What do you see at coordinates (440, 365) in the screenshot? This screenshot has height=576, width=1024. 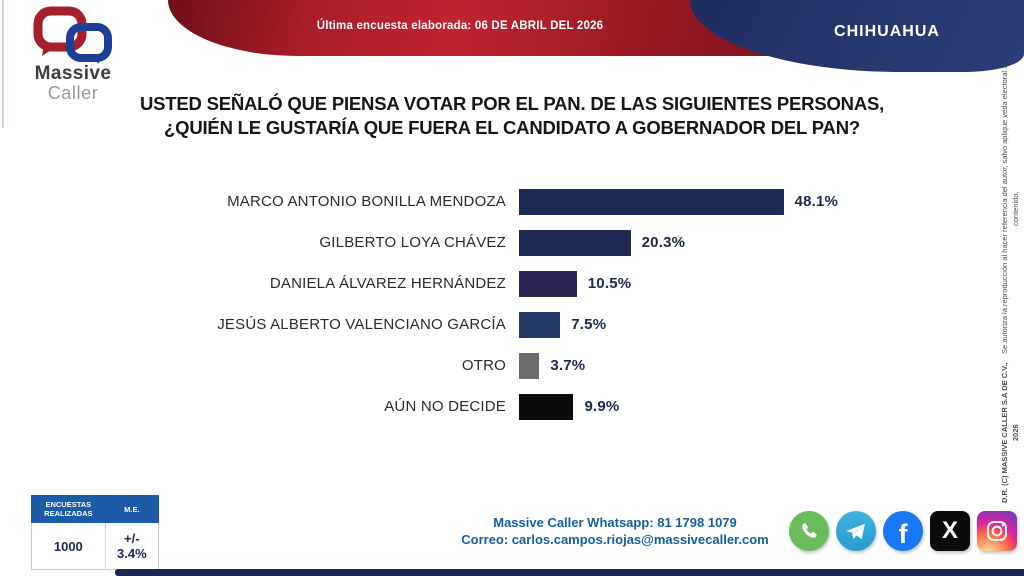 I see `chart-row: OTRO 3.7%` at bounding box center [440, 365].